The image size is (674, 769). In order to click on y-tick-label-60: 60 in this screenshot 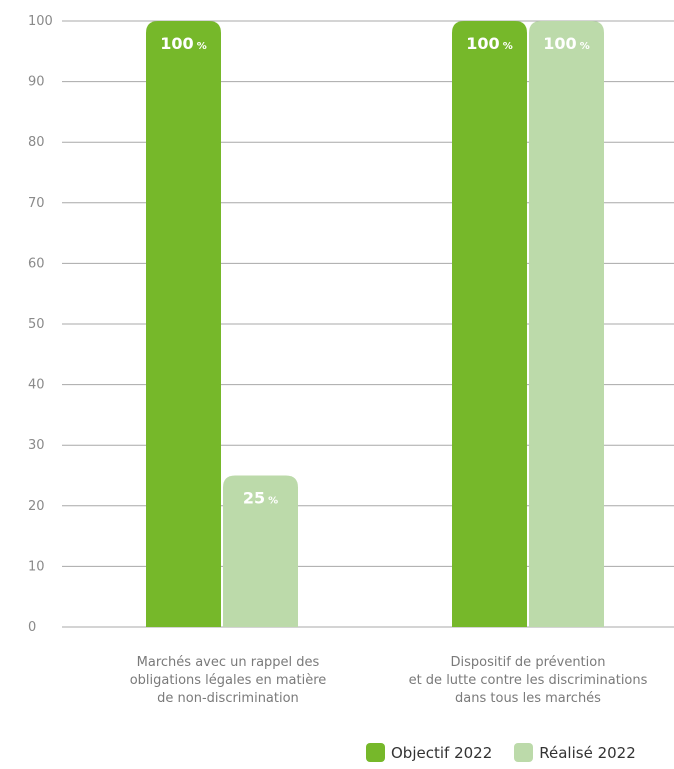, I will do `click(36, 263)`.